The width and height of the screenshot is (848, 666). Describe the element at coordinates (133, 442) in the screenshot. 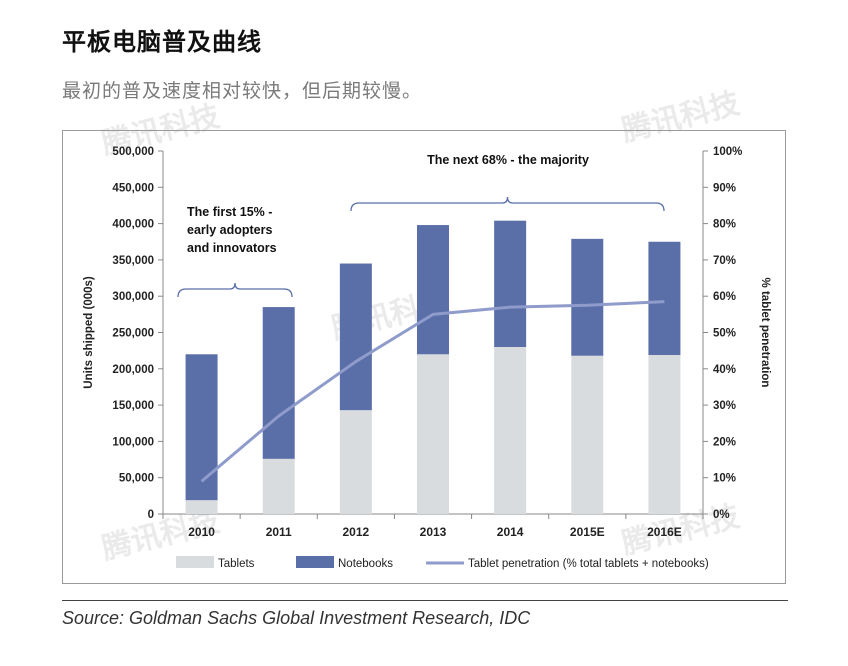

I see `y-tick-label: 100,000` at that location.